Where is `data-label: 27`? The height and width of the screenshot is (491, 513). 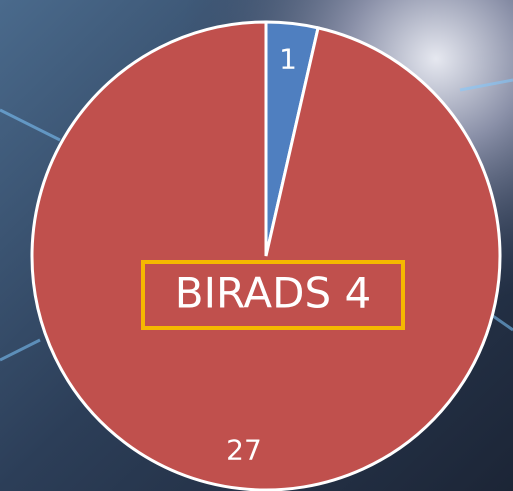
data-label: 27 is located at coordinates (244, 449).